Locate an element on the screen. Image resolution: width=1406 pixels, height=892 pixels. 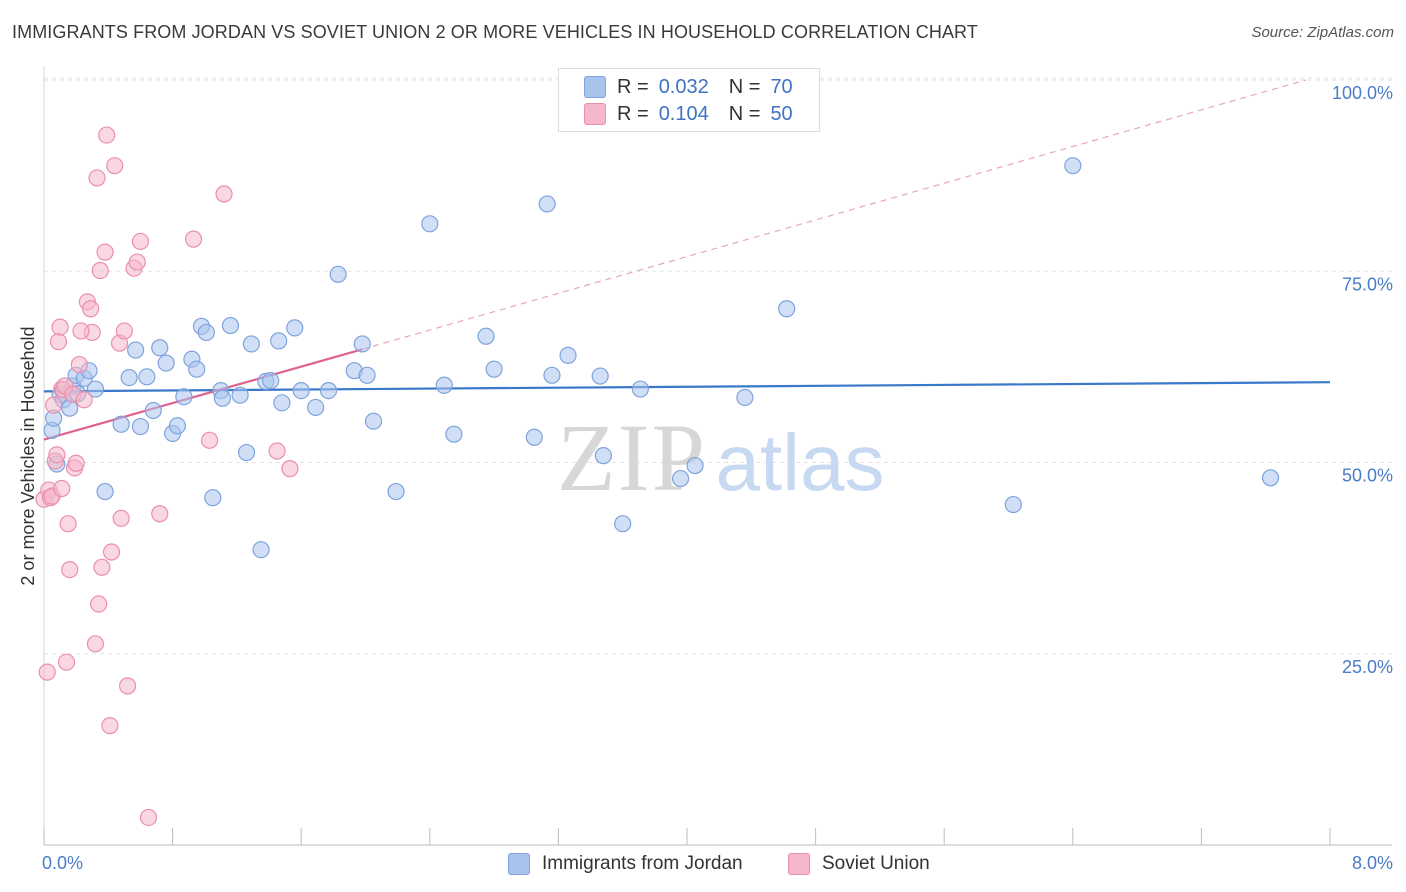
r-value: 0.104 is located at coordinates (683, 113).